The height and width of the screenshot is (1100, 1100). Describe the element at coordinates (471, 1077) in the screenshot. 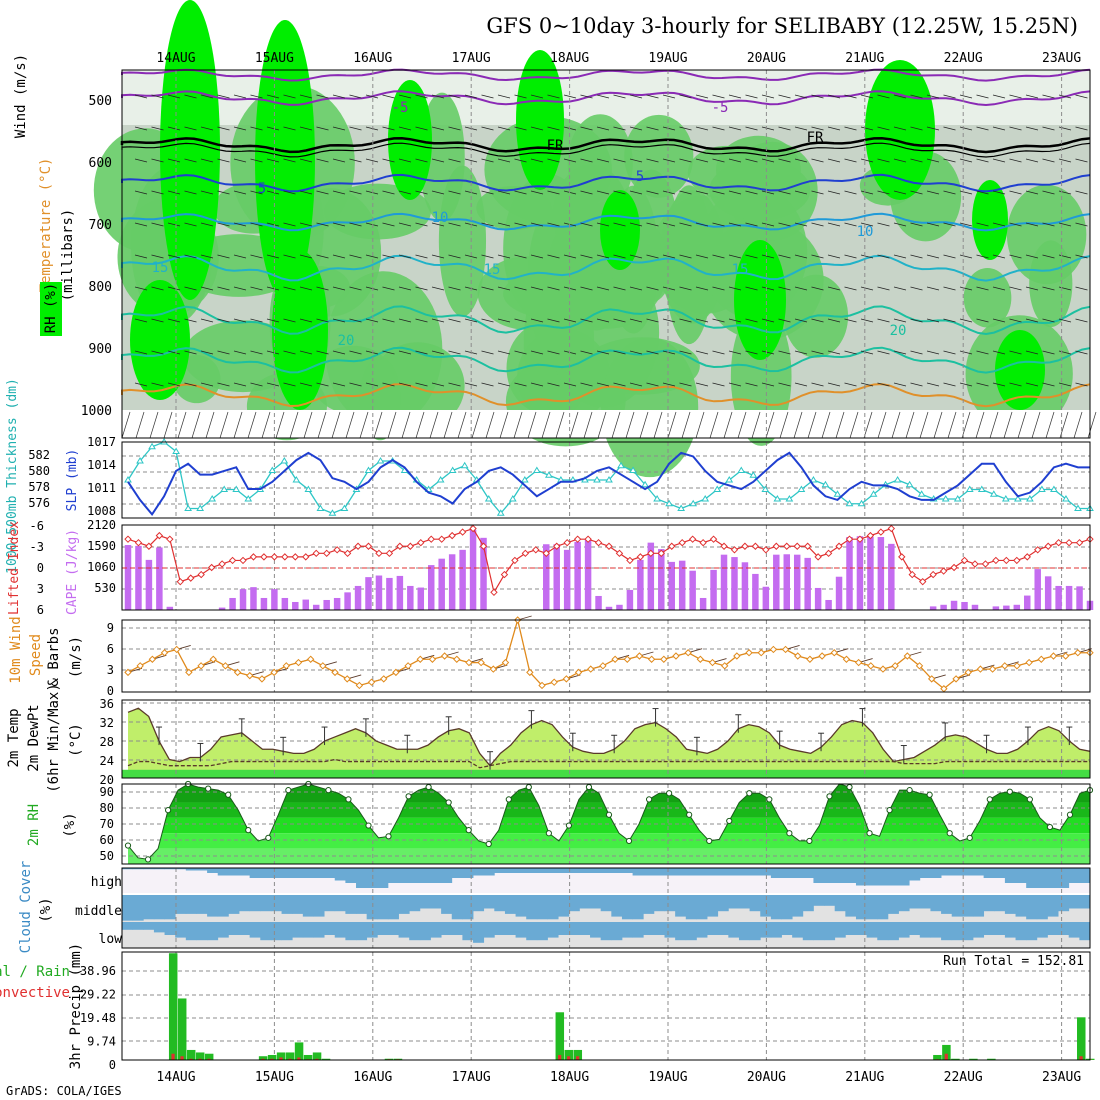

I see `bottom-date-label: 17AUG` at that location.